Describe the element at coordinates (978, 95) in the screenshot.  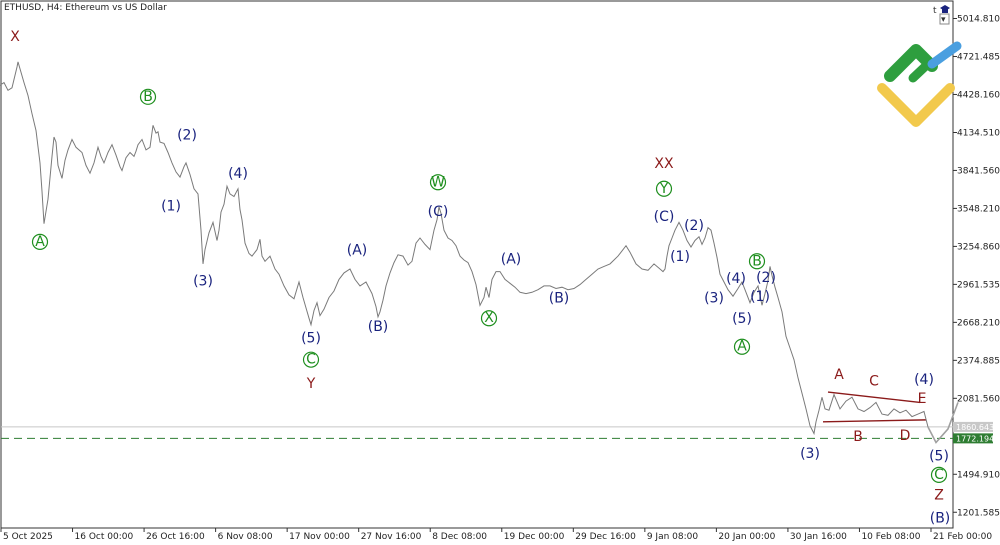
I see `y-tick-label: 4428.160` at that location.